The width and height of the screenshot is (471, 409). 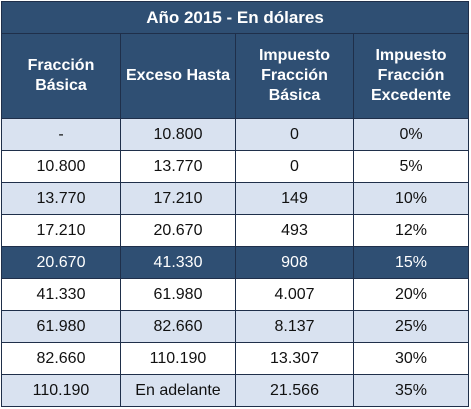 I want to click on table-row: 82.660 110.190 13.307 30%, so click(x=235, y=358).